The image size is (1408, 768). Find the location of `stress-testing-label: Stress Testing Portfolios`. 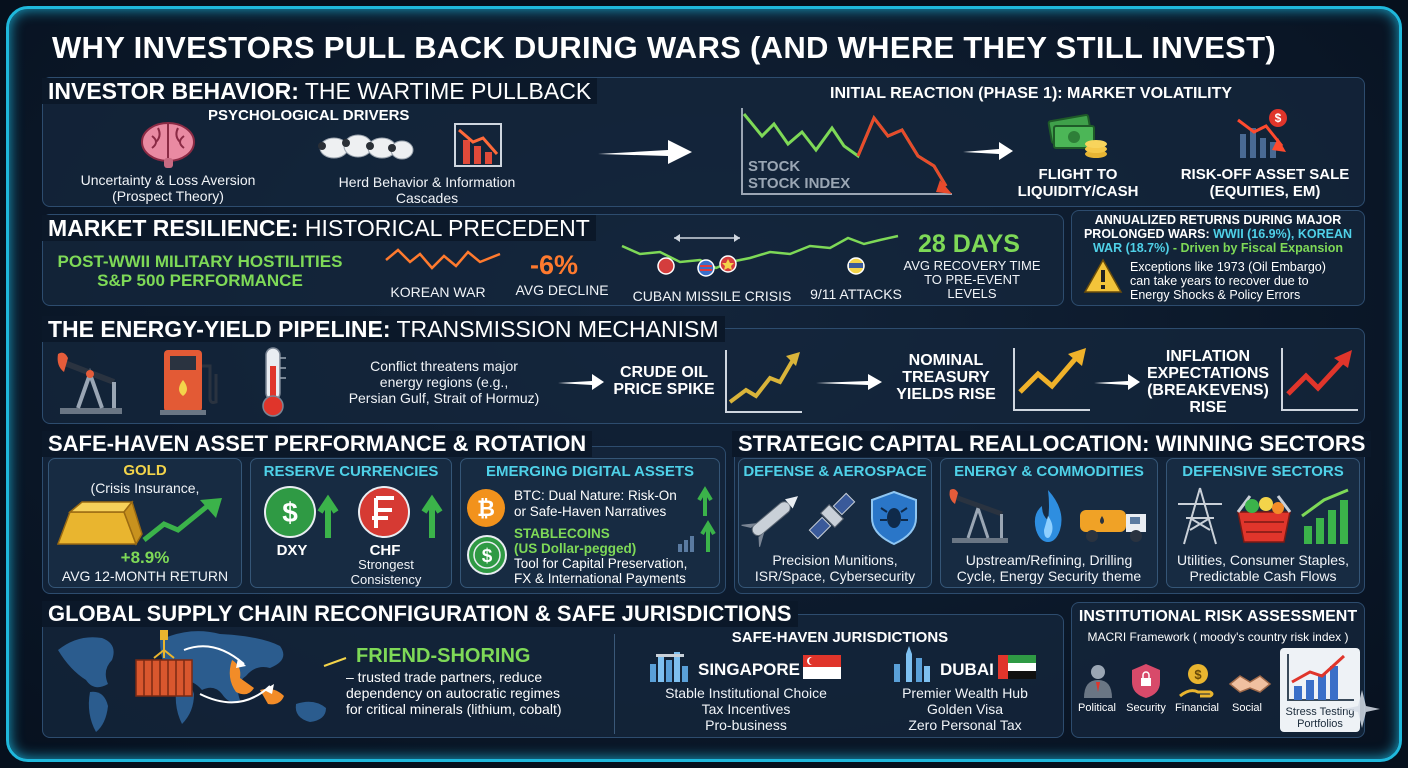

stress-testing-label: Stress Testing Portfolios is located at coordinates (1320, 718).